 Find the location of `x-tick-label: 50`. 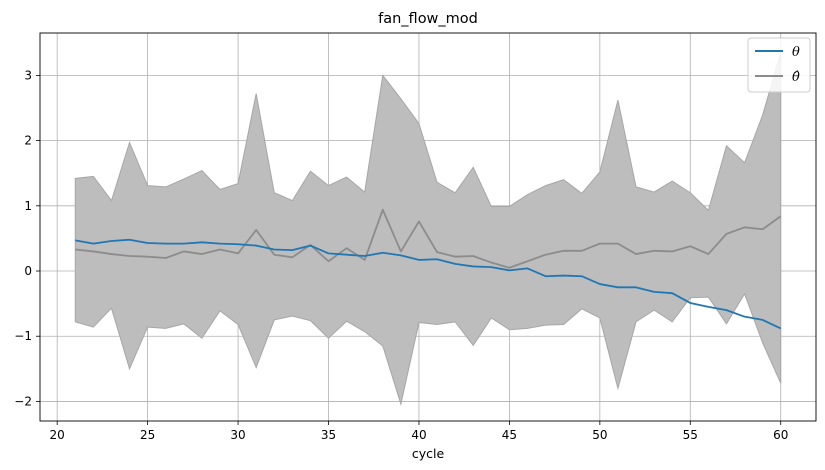

x-tick-label: 50 is located at coordinates (599, 435).